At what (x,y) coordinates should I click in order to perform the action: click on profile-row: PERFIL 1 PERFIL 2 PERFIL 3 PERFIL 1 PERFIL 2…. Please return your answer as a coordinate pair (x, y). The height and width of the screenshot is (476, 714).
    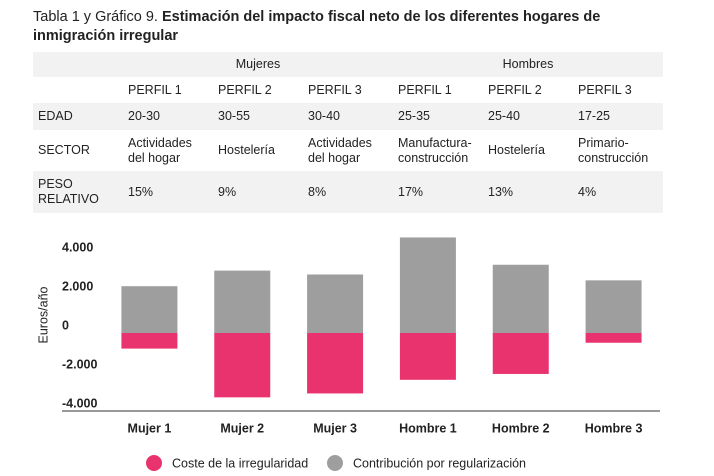
    Looking at the image, I should click on (348, 90).